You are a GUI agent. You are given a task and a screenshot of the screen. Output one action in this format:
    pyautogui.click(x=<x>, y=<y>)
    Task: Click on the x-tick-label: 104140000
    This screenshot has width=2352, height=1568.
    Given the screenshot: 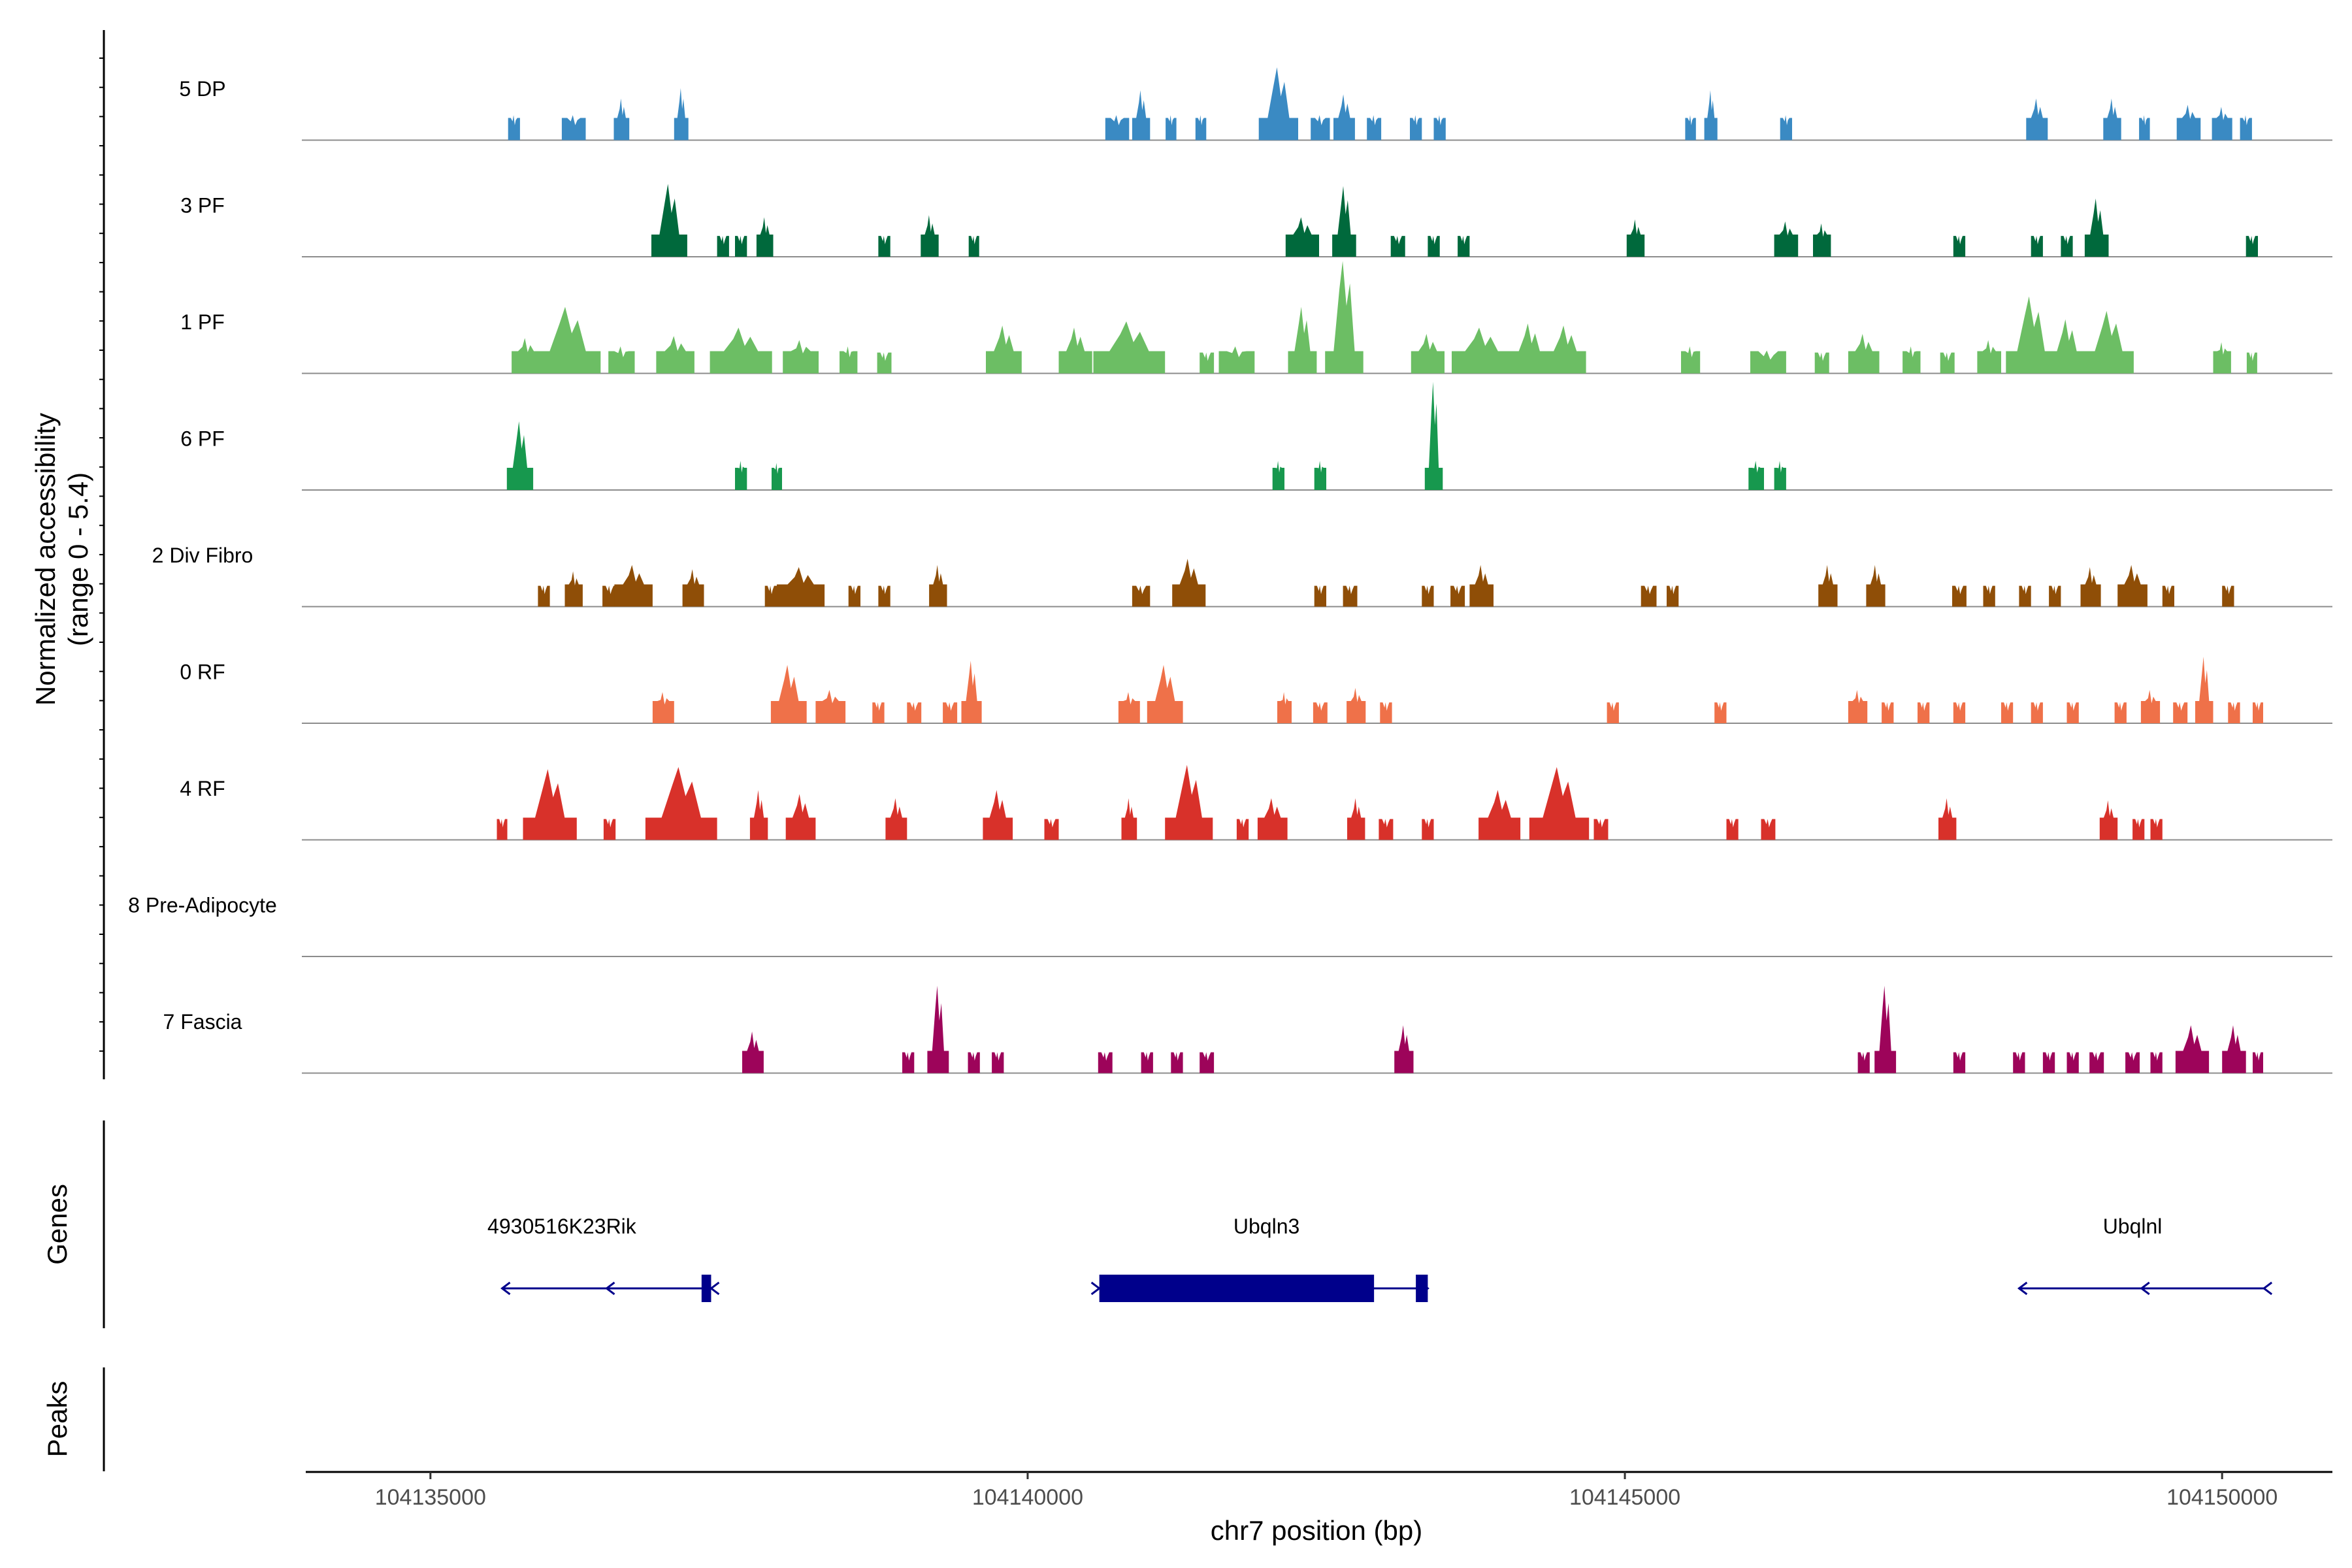 What is the action you would take?
    pyautogui.click(x=1027, y=1497)
    